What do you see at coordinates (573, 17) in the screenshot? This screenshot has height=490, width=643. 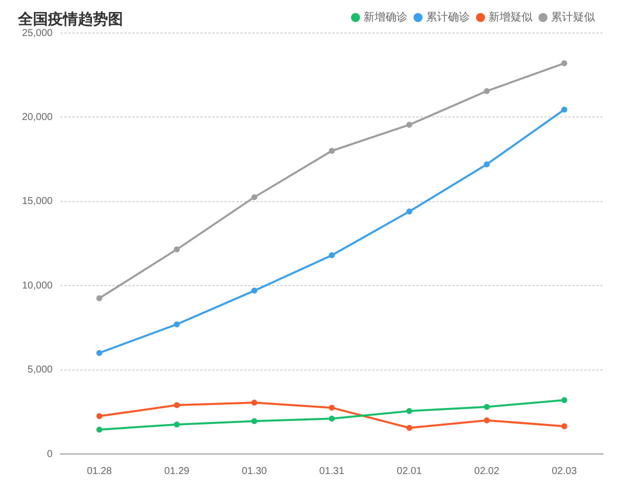 I see `legend-label: 累计疑似` at bounding box center [573, 17].